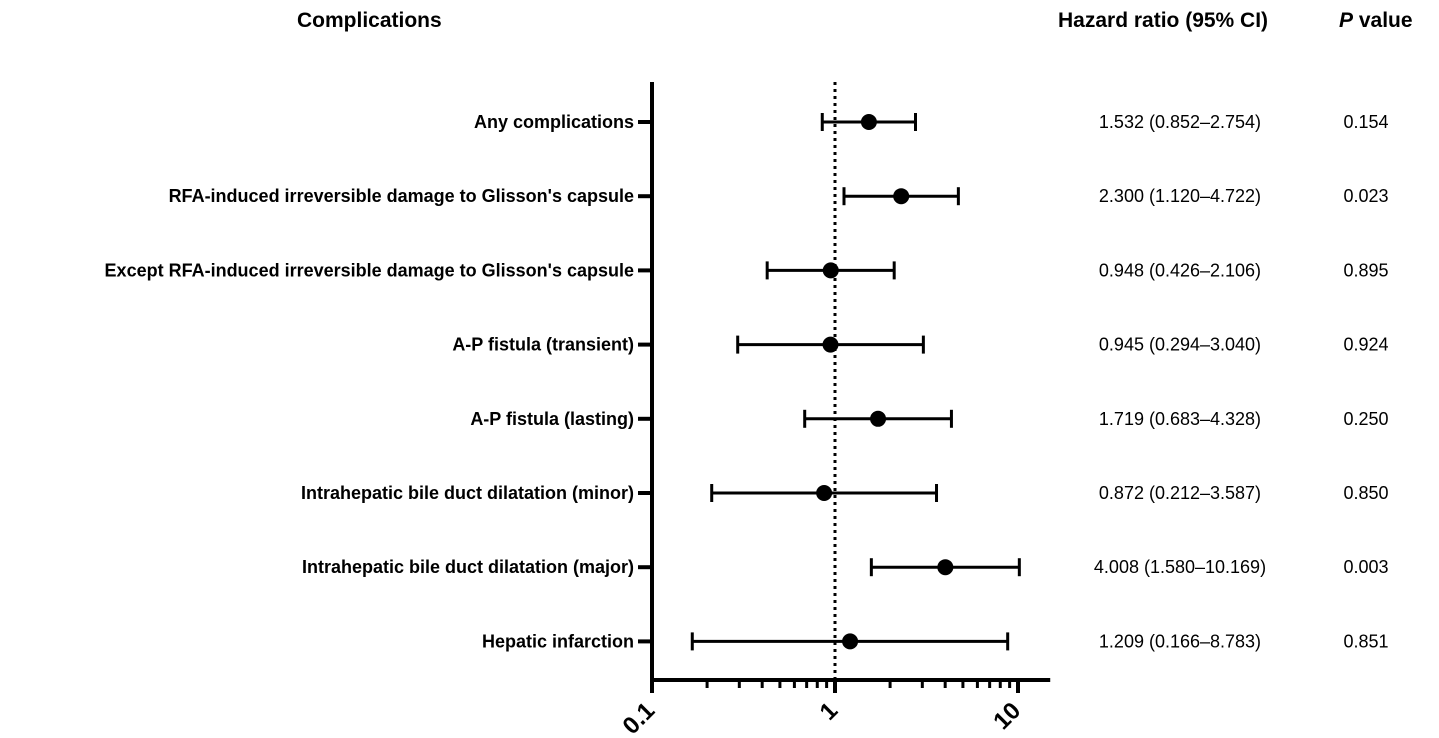  Describe the element at coordinates (1180, 493) in the screenshot. I see `hazard-ratio-text: 0.872 (0.212–3.587)` at that location.